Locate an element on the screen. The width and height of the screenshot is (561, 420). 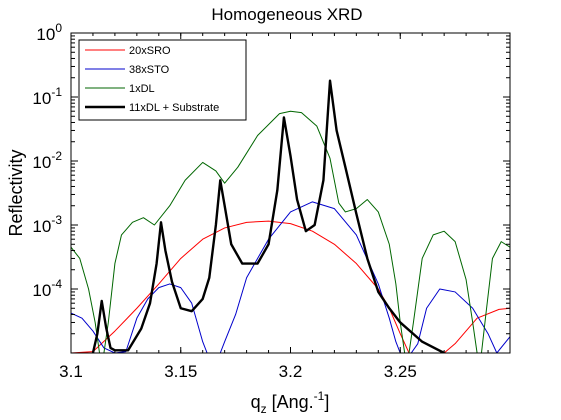
y-tick-exponent: -2 is located at coordinates (56, 156).